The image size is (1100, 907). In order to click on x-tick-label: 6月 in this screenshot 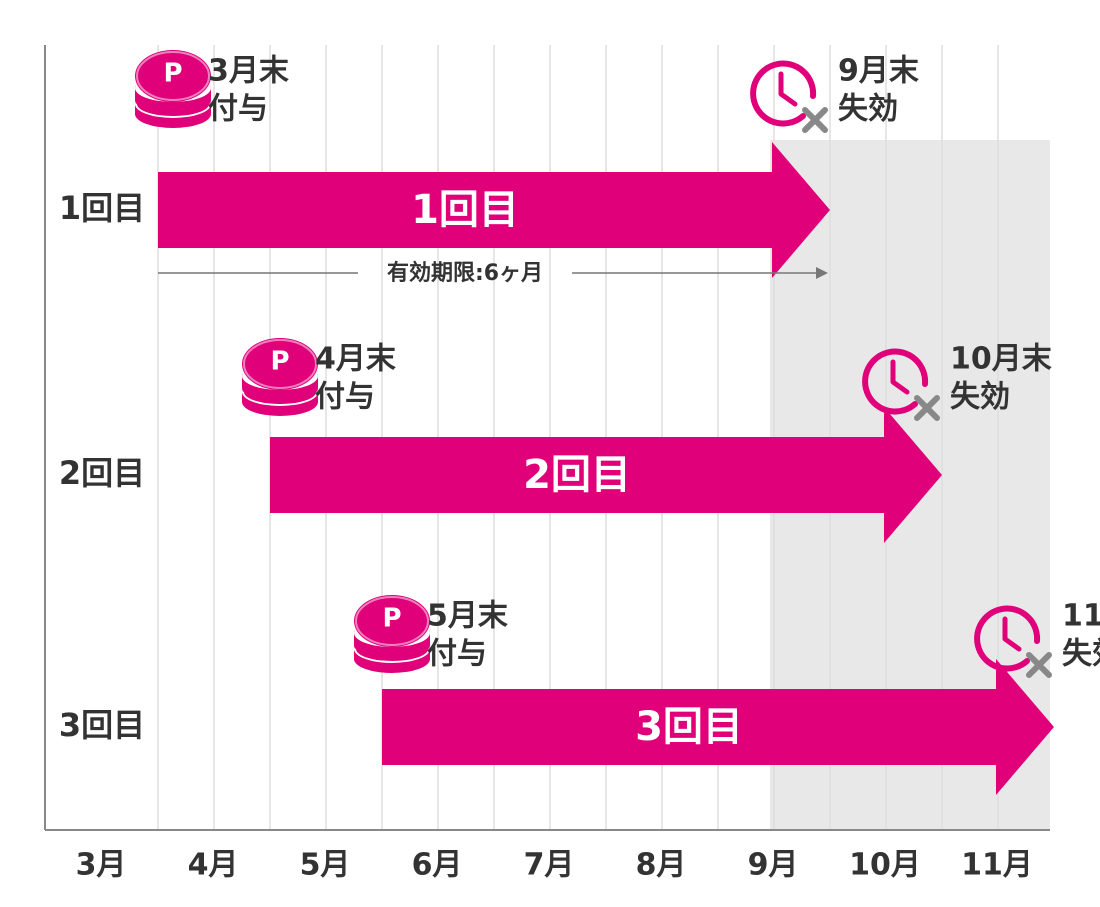, I will do `click(437, 865)`.